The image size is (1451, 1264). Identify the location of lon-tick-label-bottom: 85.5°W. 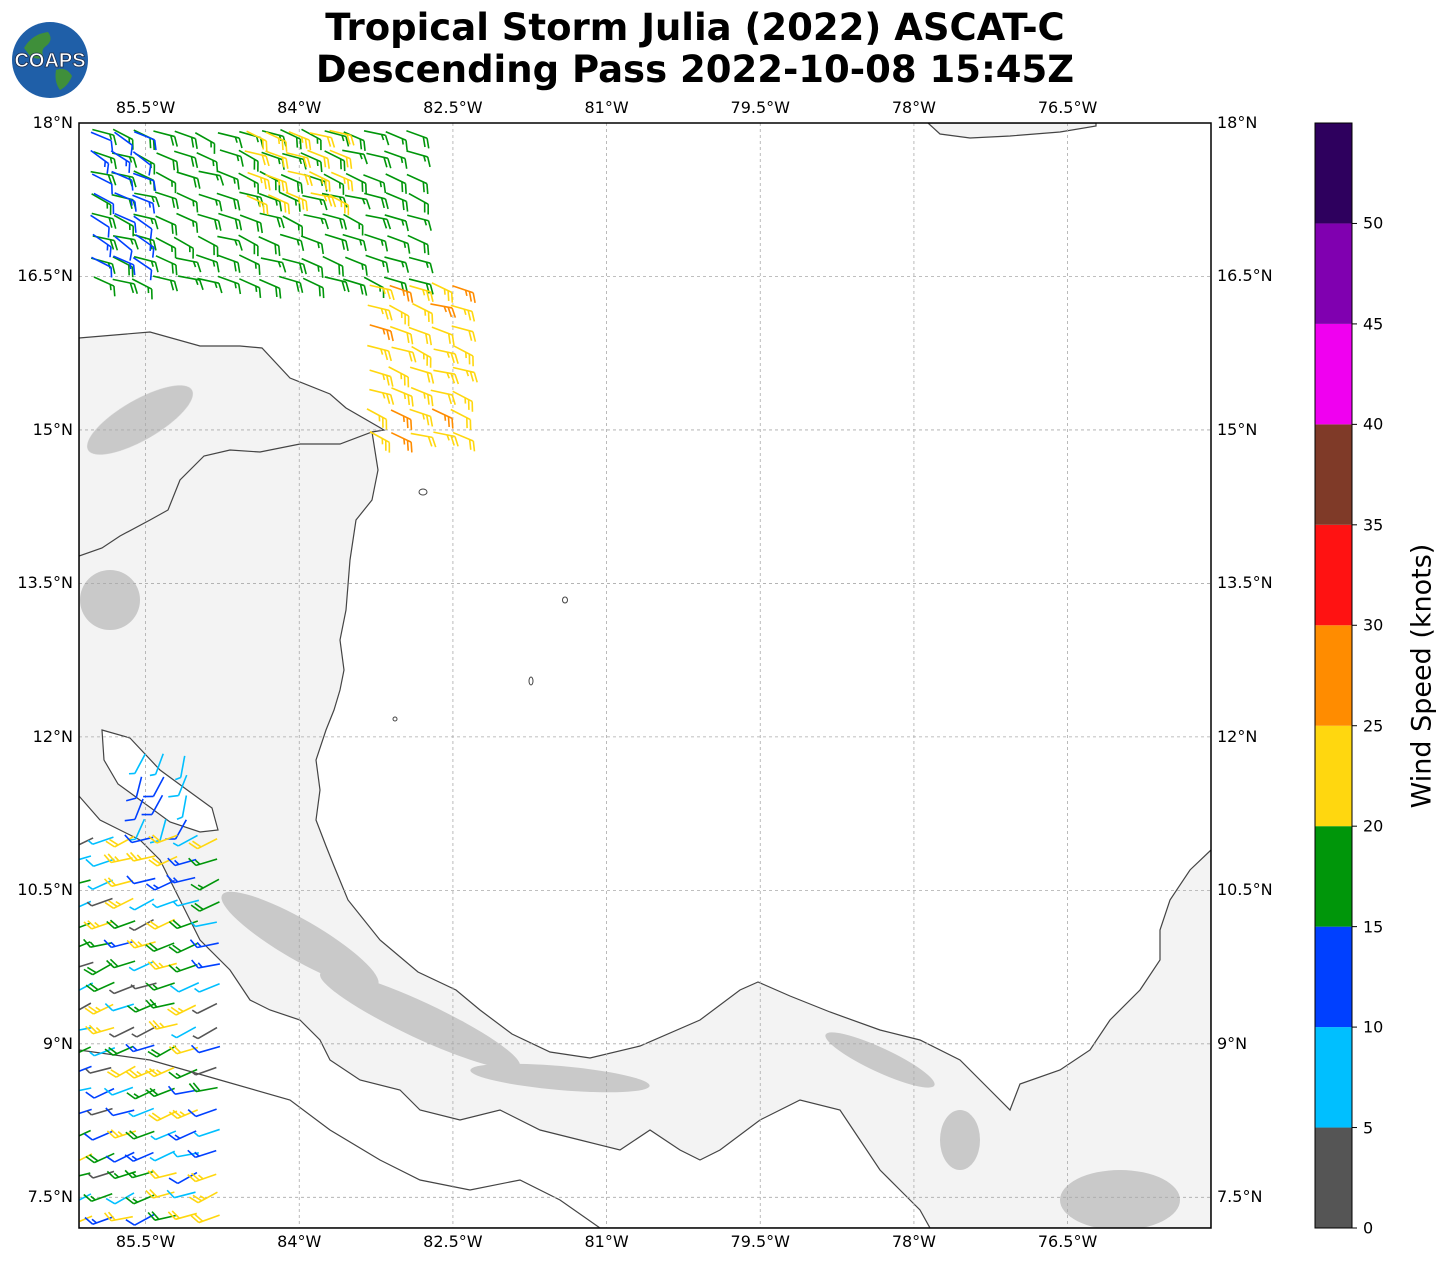
(145, 1241).